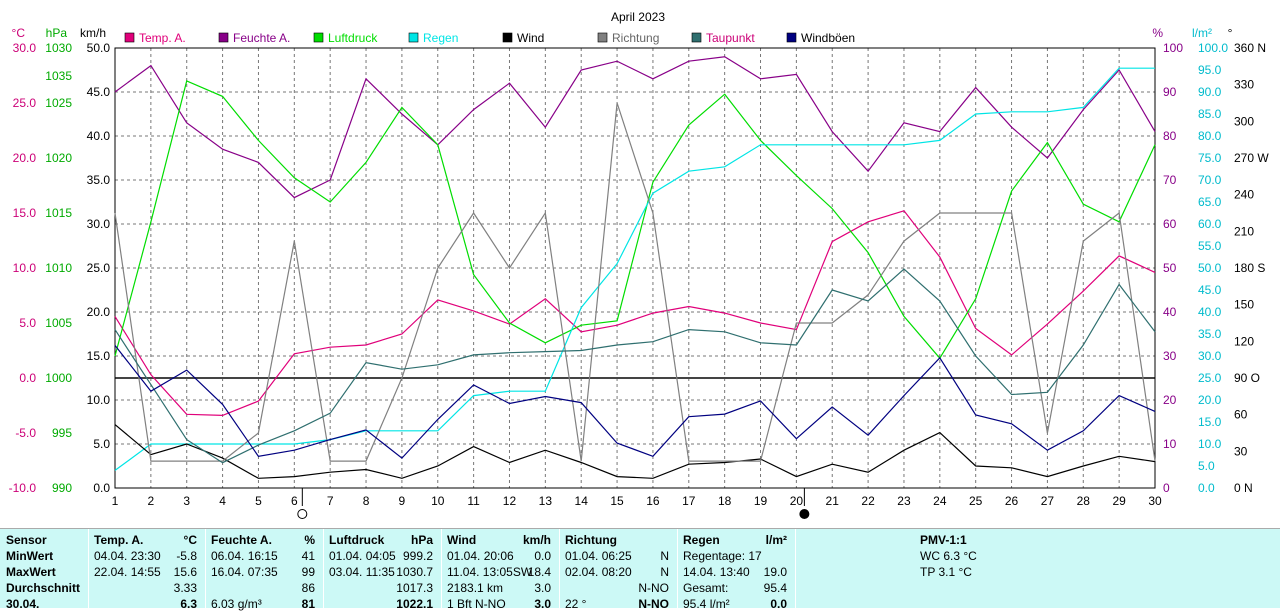 The width and height of the screenshot is (1280, 611). What do you see at coordinates (414, 572) in the screenshot?
I see `table-cell: 1030.7` at bounding box center [414, 572].